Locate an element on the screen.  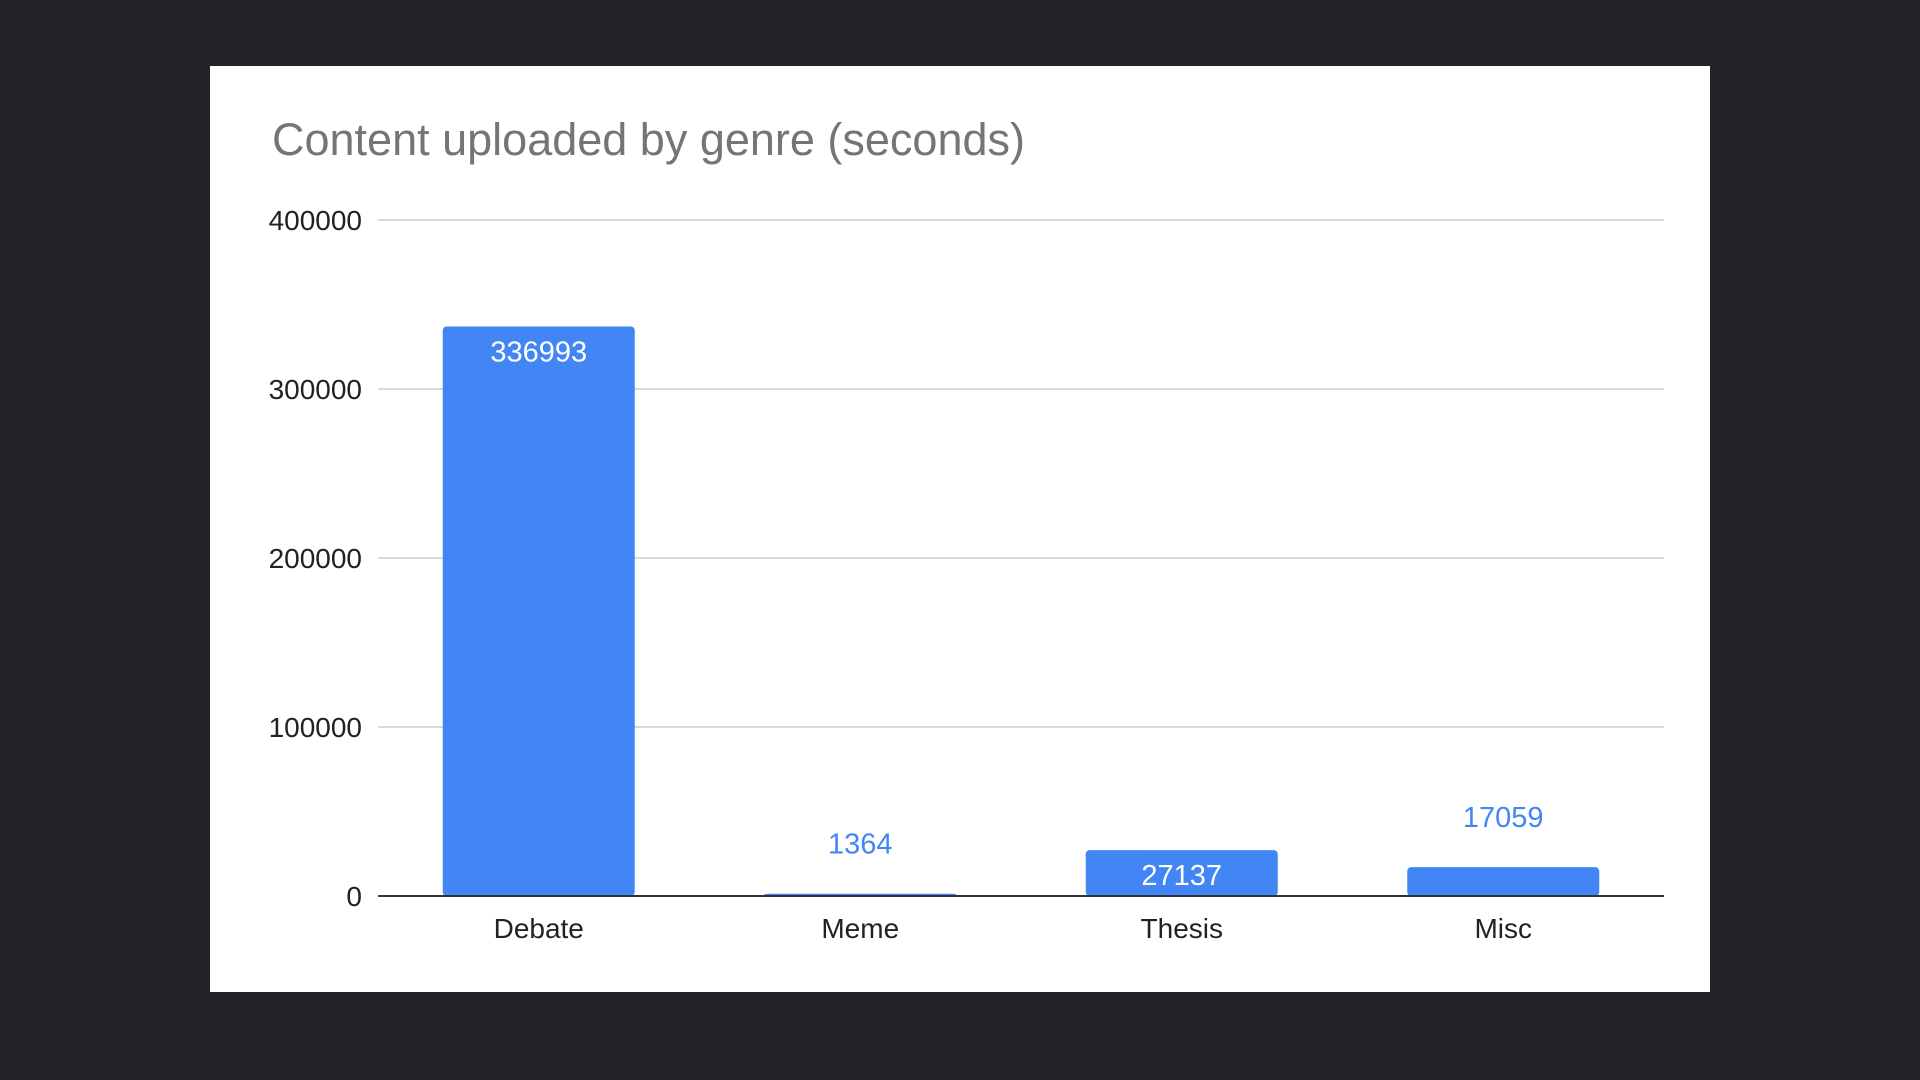
bar-debate is located at coordinates (538, 611).